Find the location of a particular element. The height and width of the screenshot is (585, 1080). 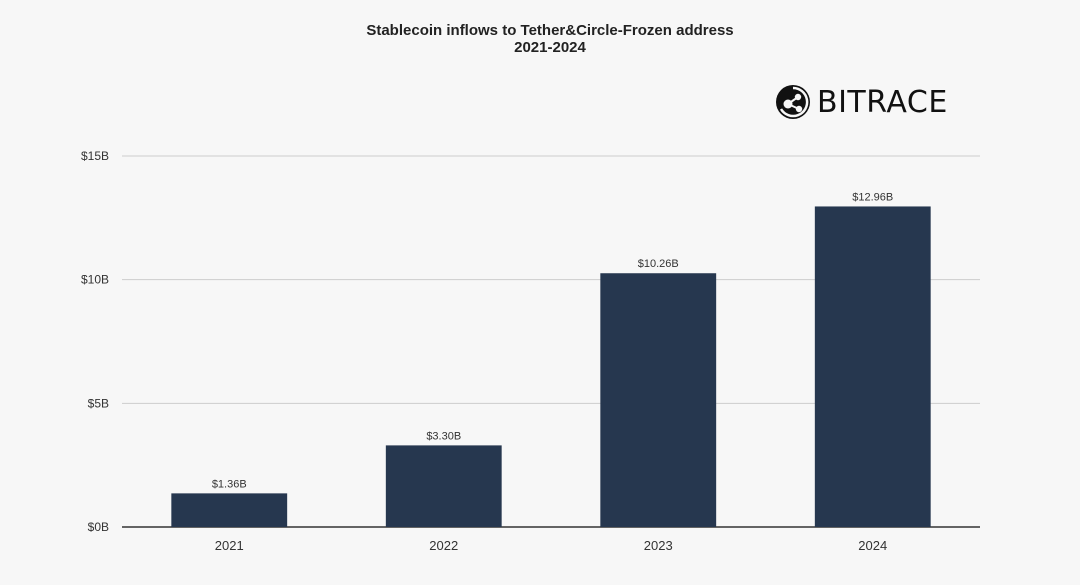

x-tick-label: 2024 is located at coordinates (872, 545).